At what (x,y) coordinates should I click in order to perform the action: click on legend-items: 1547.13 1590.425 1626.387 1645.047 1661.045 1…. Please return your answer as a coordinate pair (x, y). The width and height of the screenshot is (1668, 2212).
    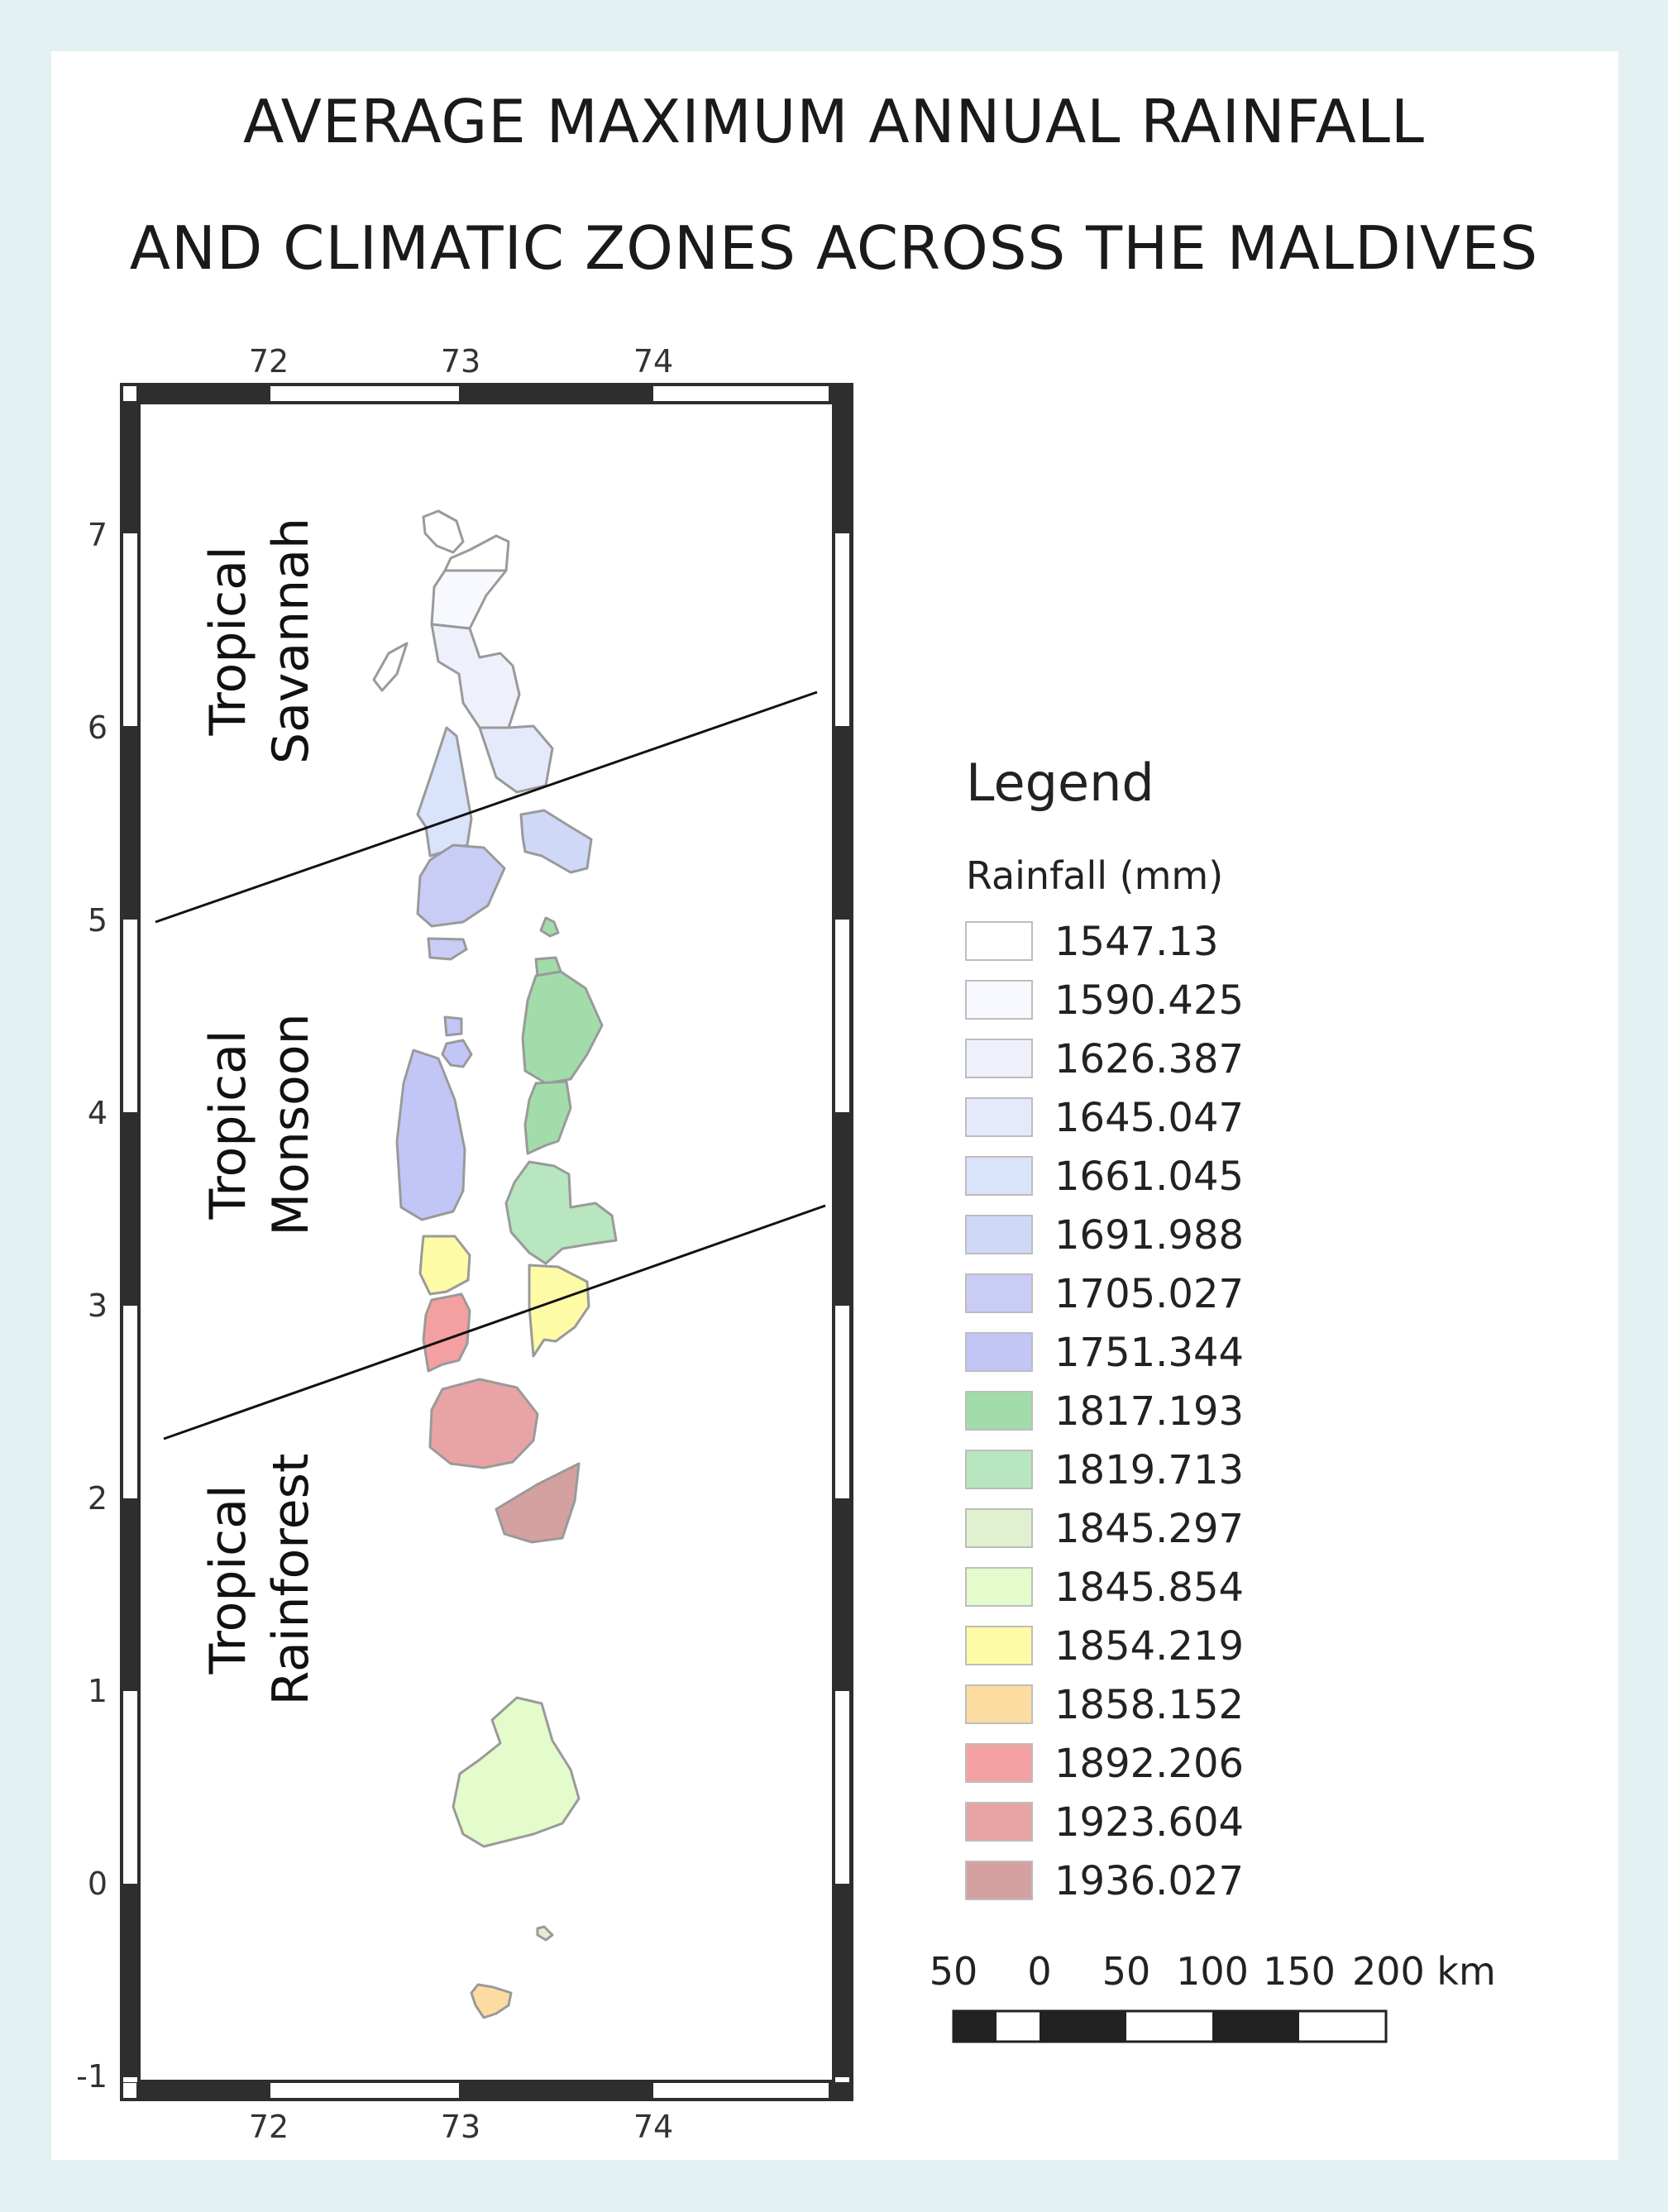
    Looking at the image, I should click on (1105, 1412).